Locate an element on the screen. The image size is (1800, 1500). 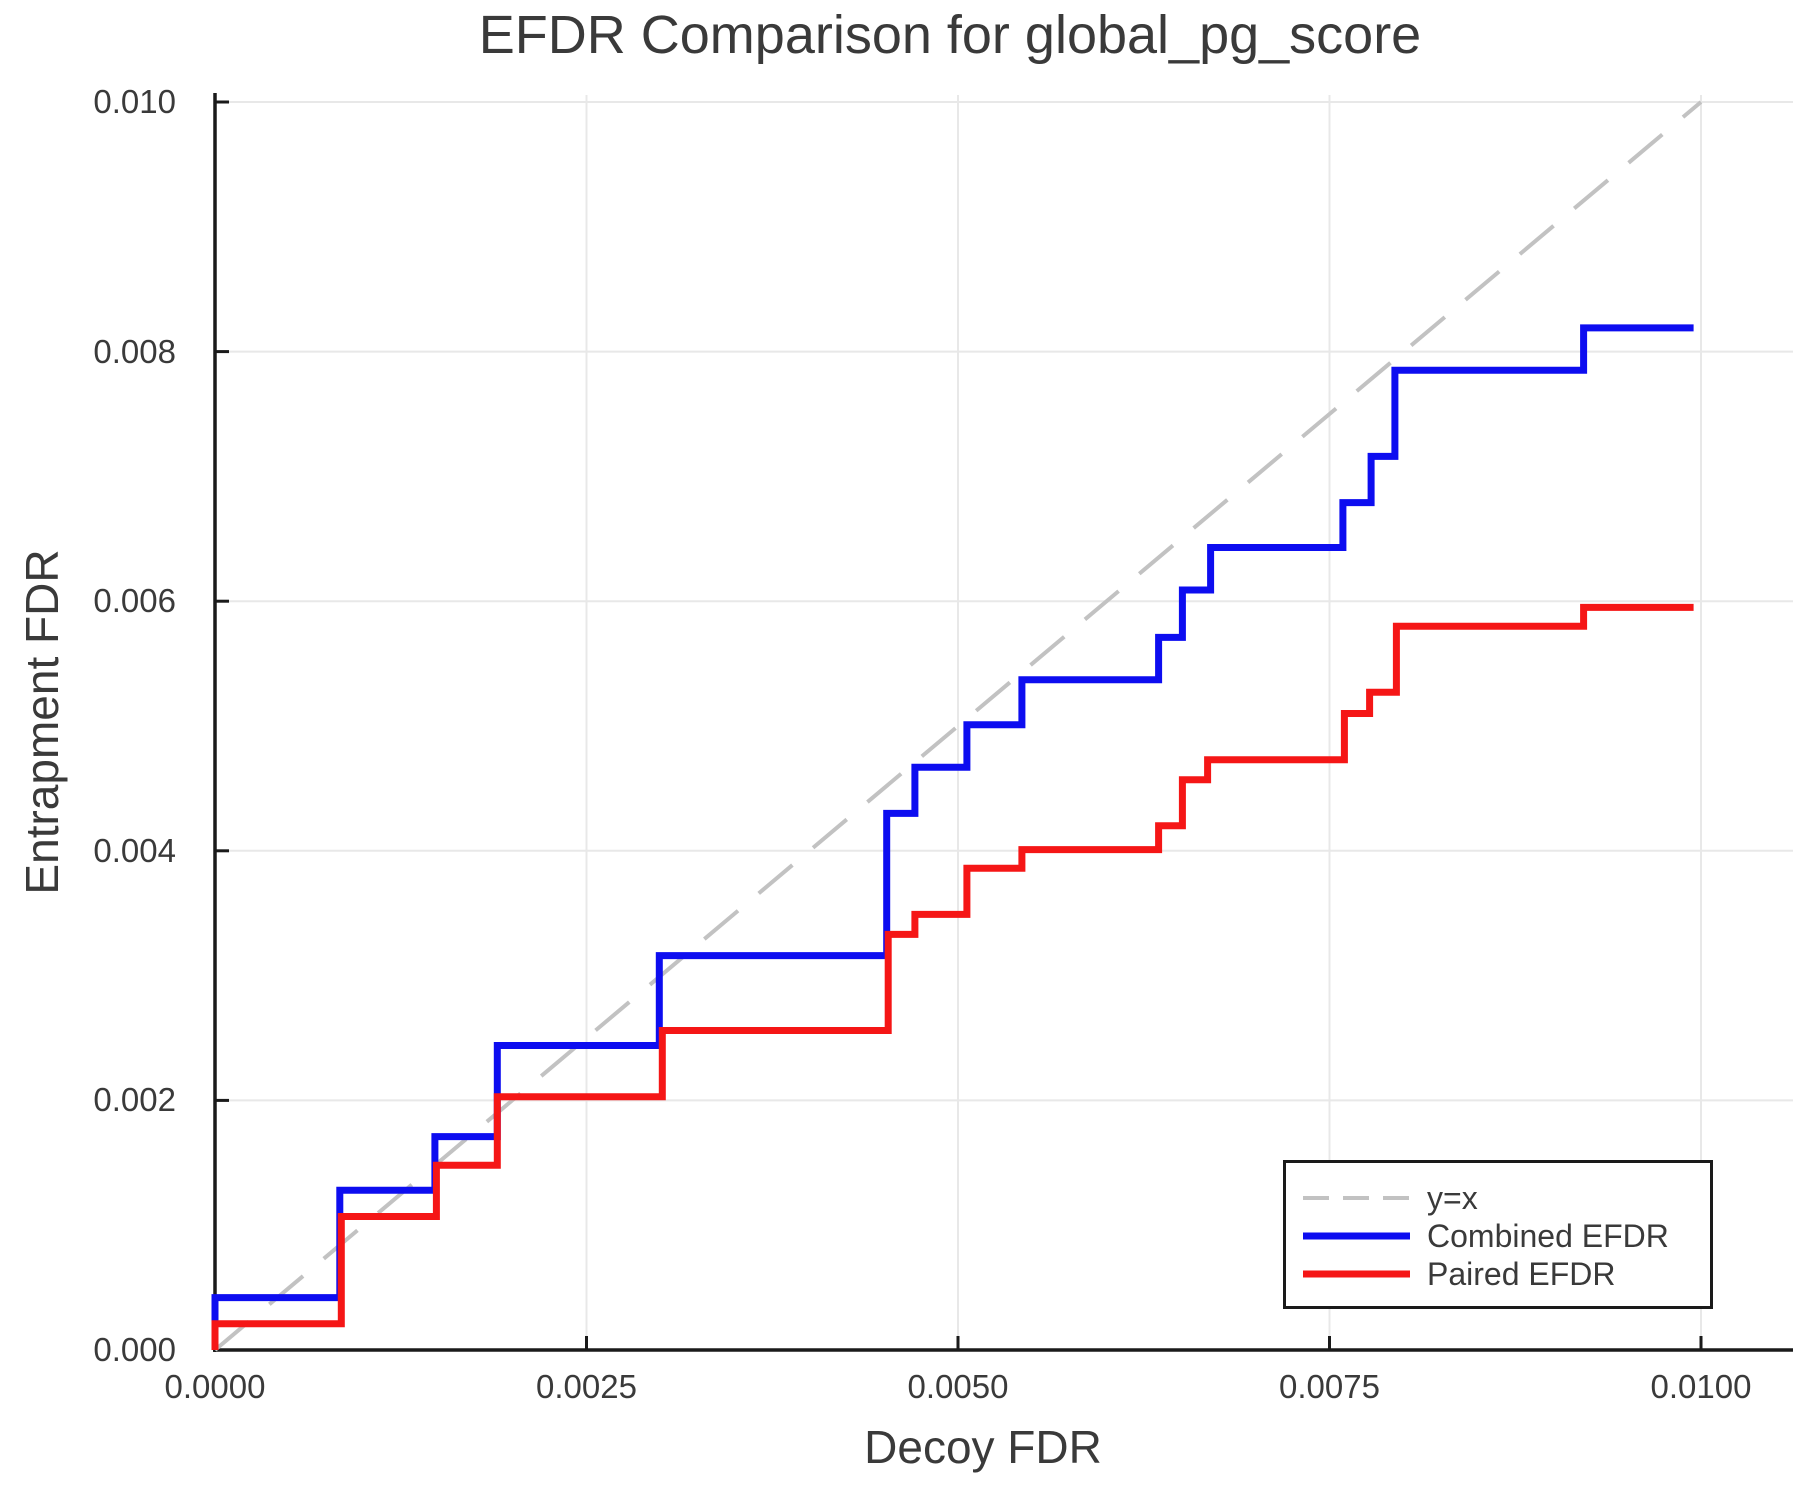
legend-line-sample-paired-efdr is located at coordinates (1356, 1274).